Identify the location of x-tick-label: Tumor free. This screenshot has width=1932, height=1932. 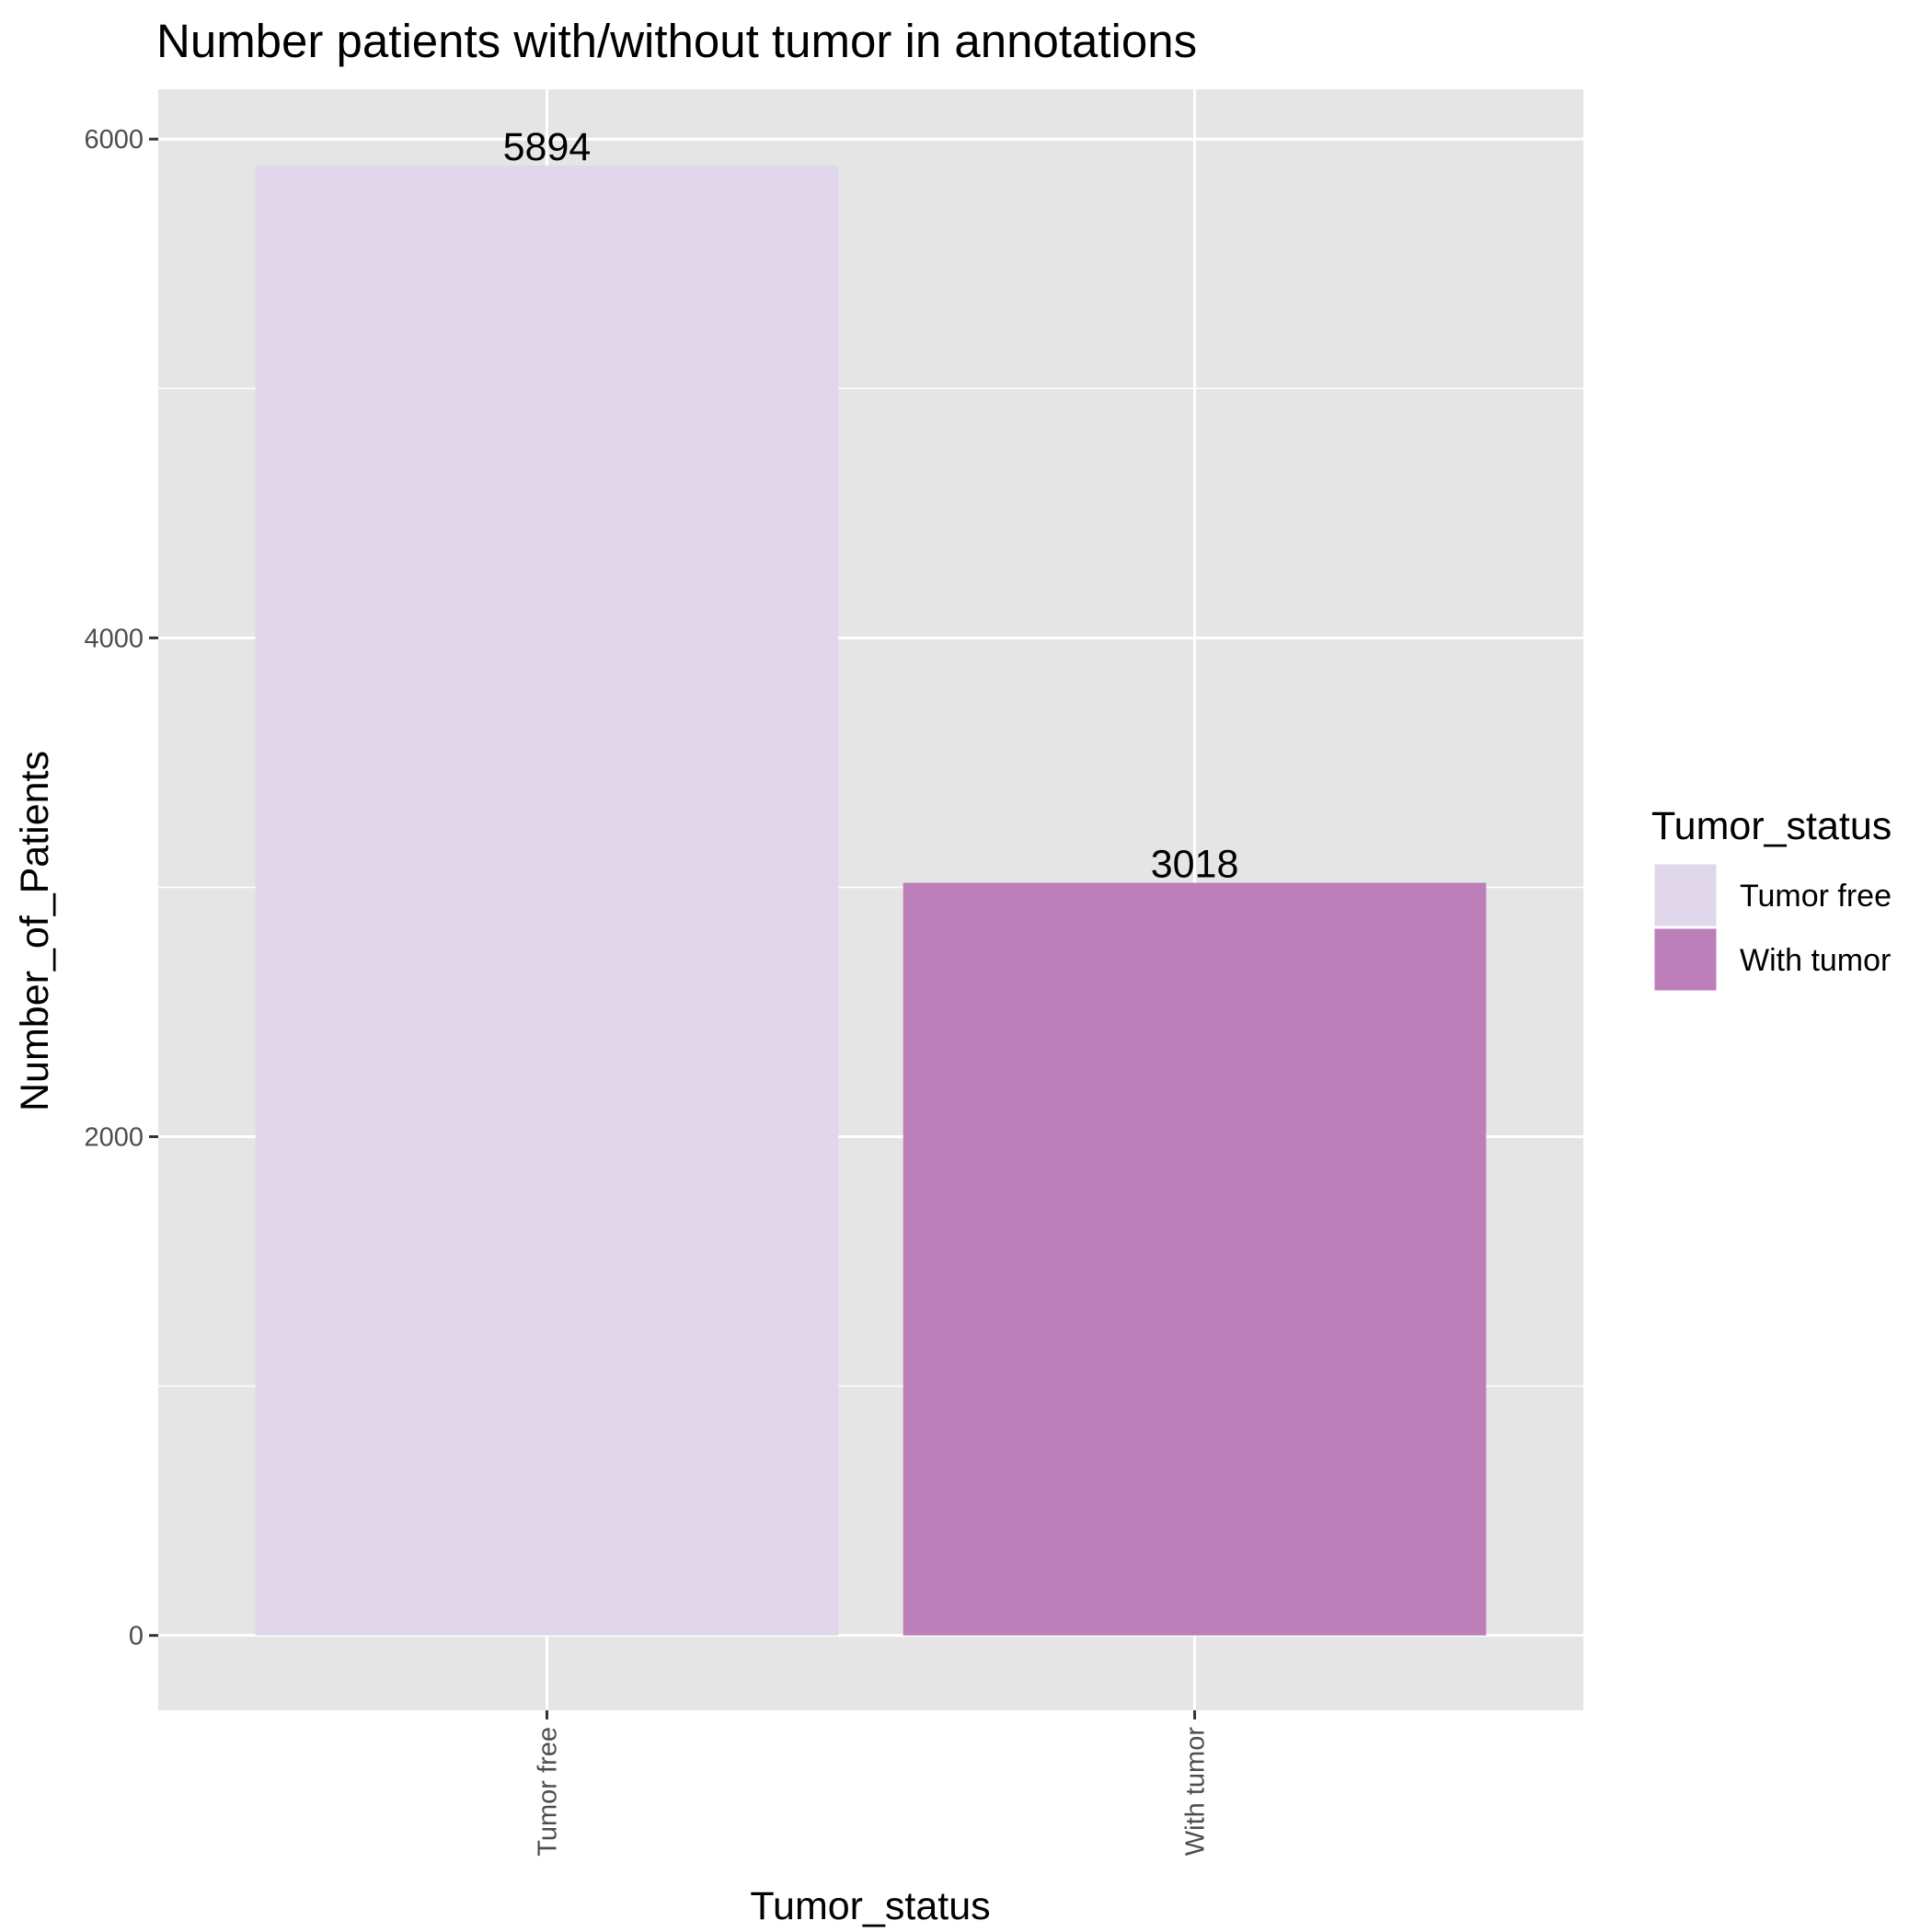
(547, 1792).